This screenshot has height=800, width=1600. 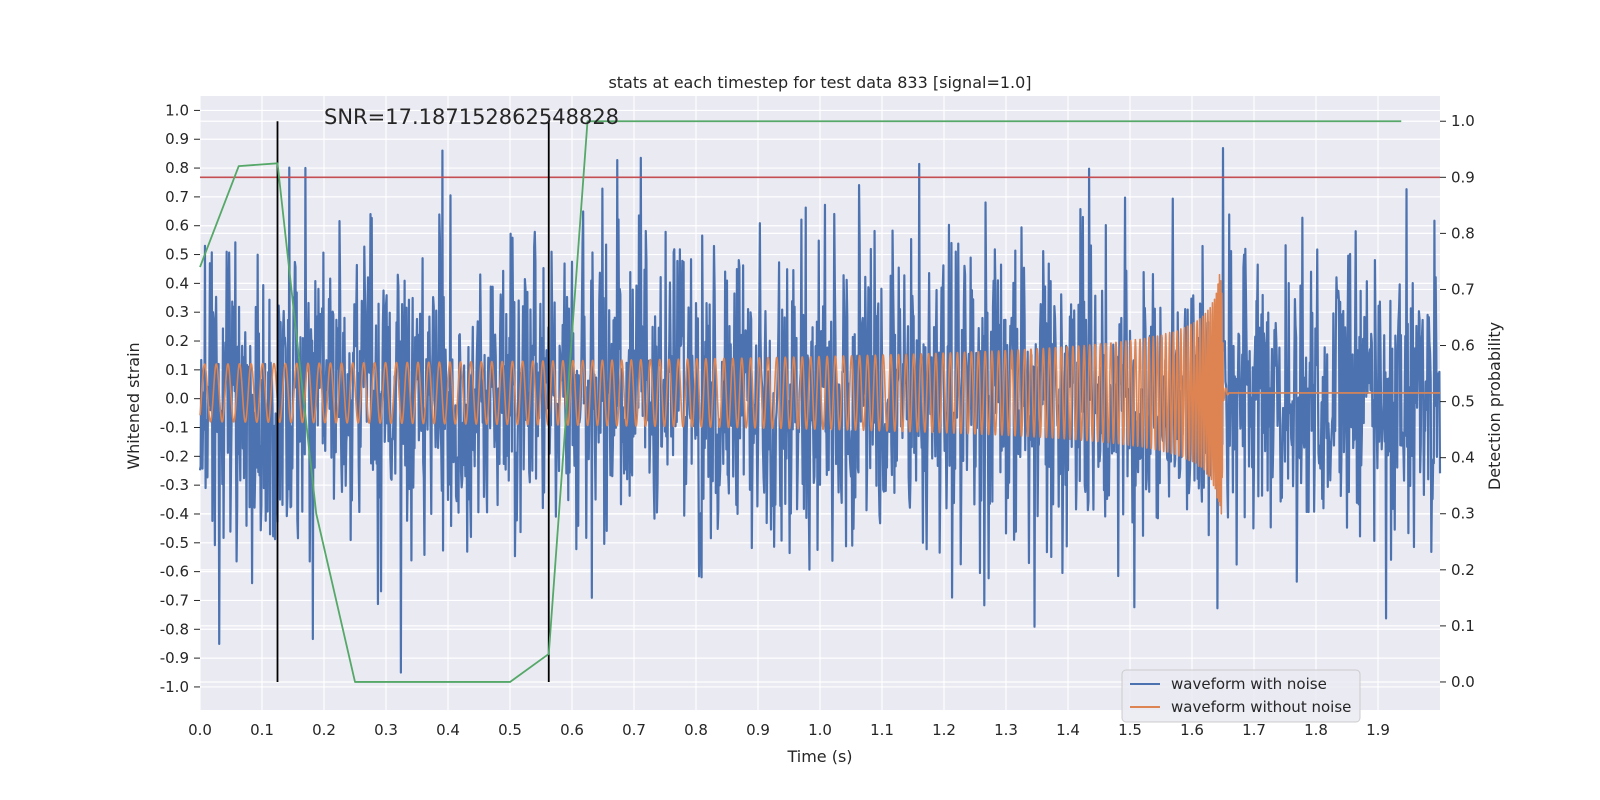 What do you see at coordinates (177, 341) in the screenshot?
I see `y-tick-label: 0.2` at bounding box center [177, 341].